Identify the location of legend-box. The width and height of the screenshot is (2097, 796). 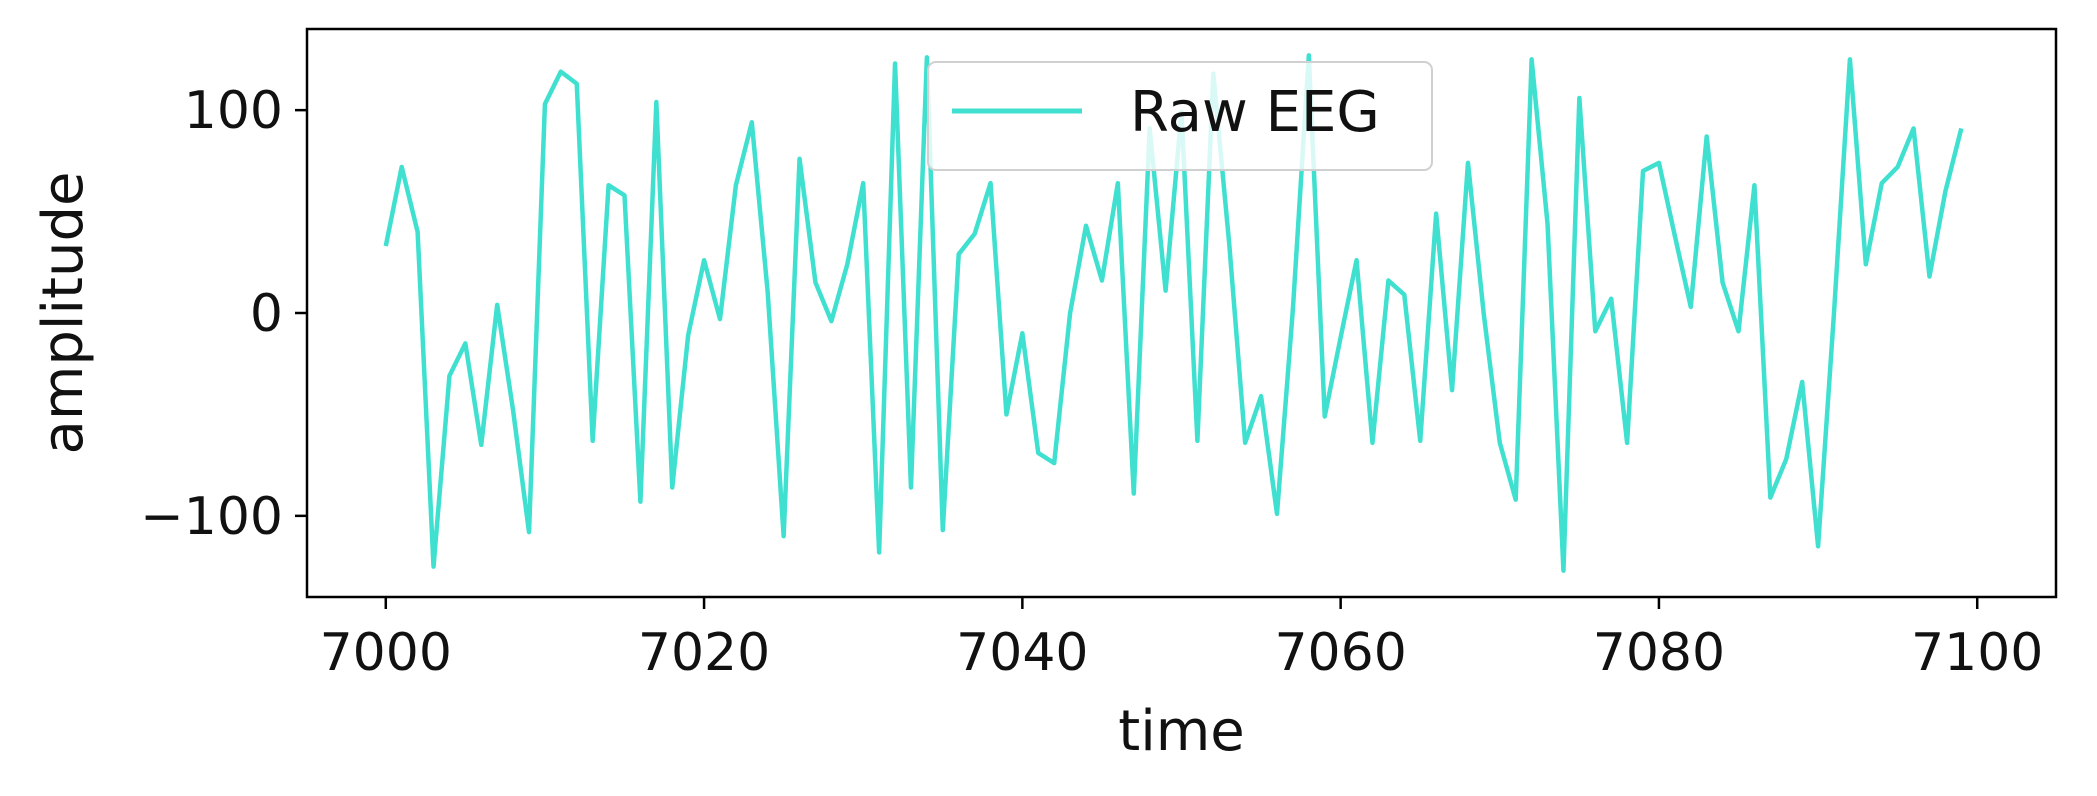
(1180, 116).